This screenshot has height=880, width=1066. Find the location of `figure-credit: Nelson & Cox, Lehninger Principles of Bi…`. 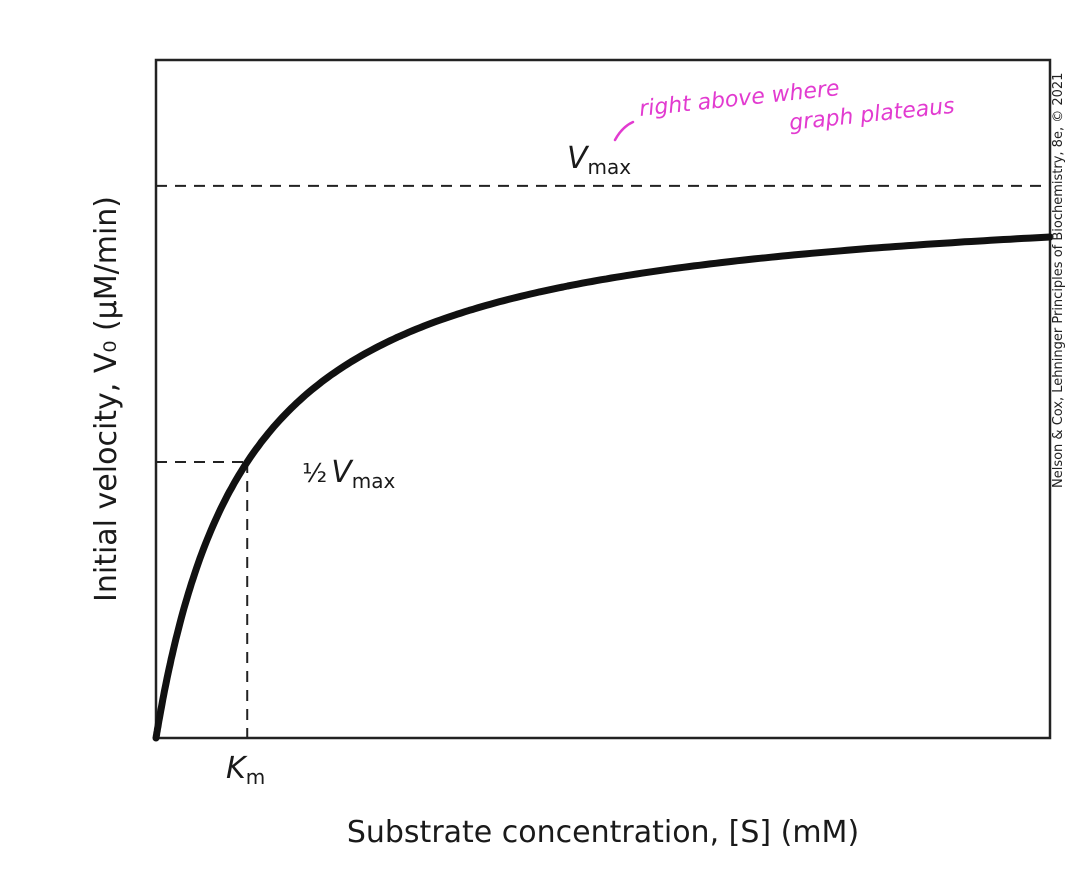

figure-credit: Nelson & Cox, Lehninger Principles of Bi… is located at coordinates (1058, 280).